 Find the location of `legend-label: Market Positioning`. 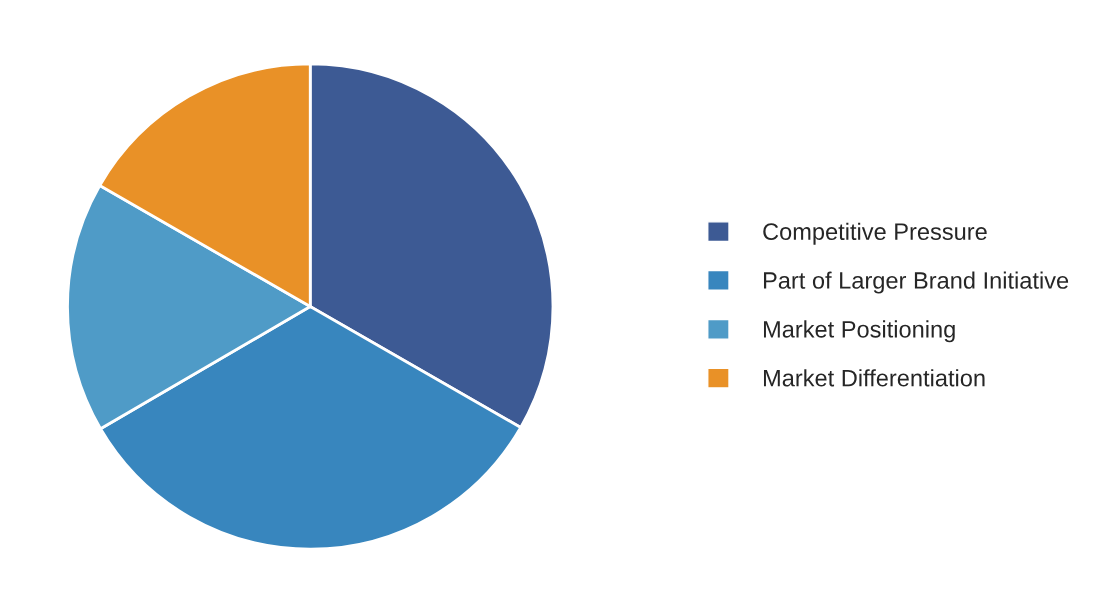

legend-label: Market Positioning is located at coordinates (859, 331).